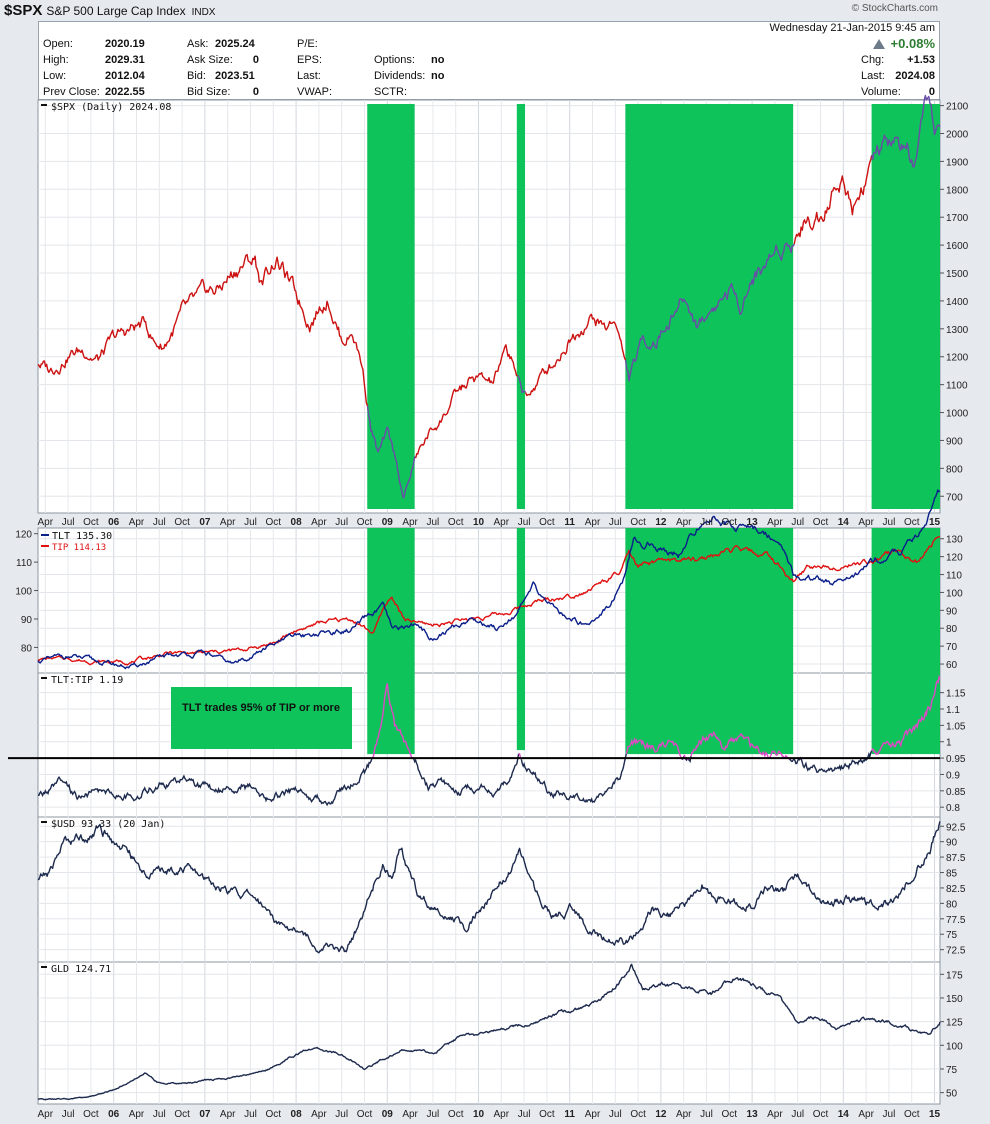 The height and width of the screenshot is (1124, 990). I want to click on usd-ytick-label-1: 75, so click(952, 935).